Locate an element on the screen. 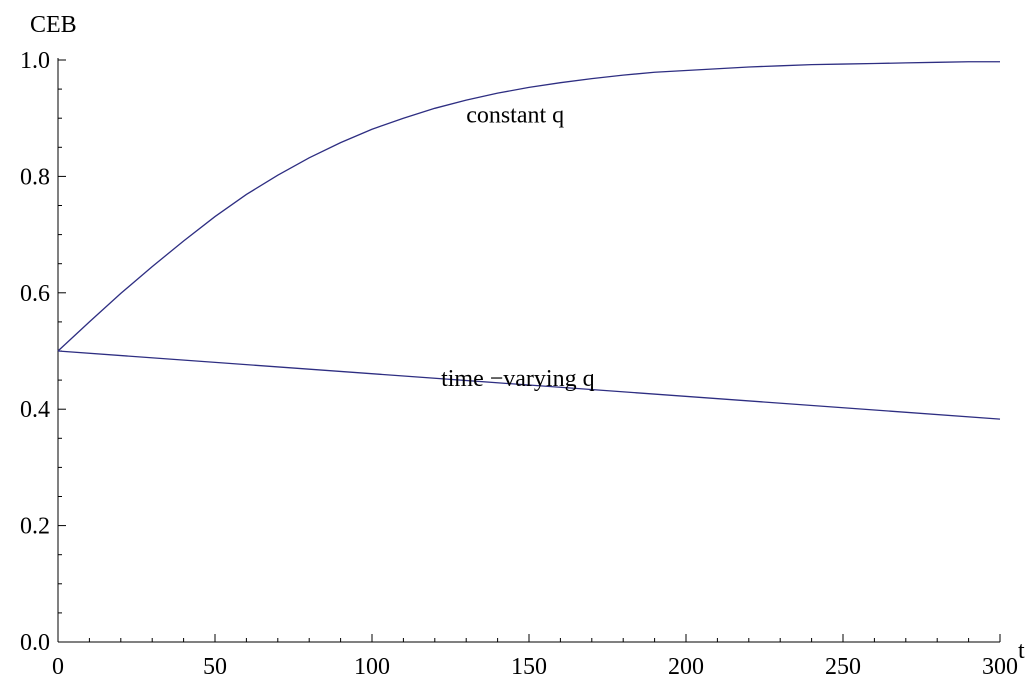  y-tick-label: 0.8 is located at coordinates (35, 177).